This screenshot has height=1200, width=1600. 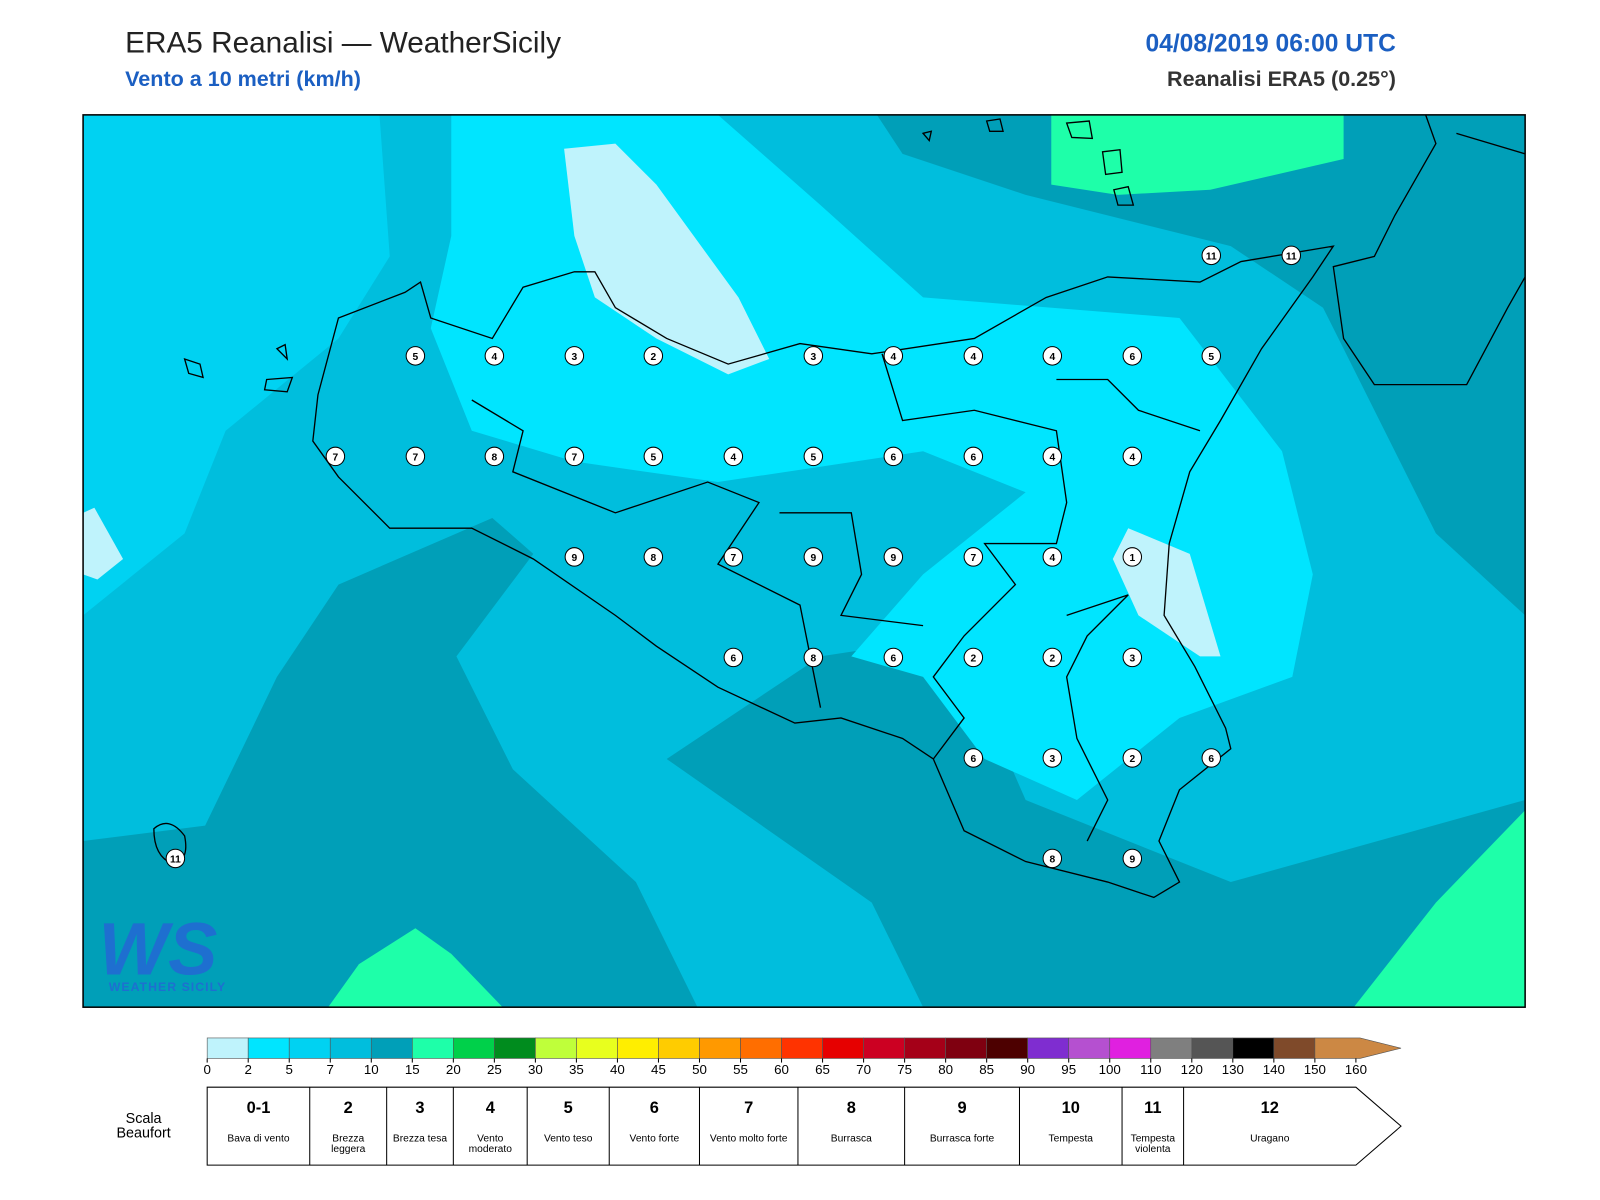 I want to click on station-value: 5, so click(x=416, y=357).